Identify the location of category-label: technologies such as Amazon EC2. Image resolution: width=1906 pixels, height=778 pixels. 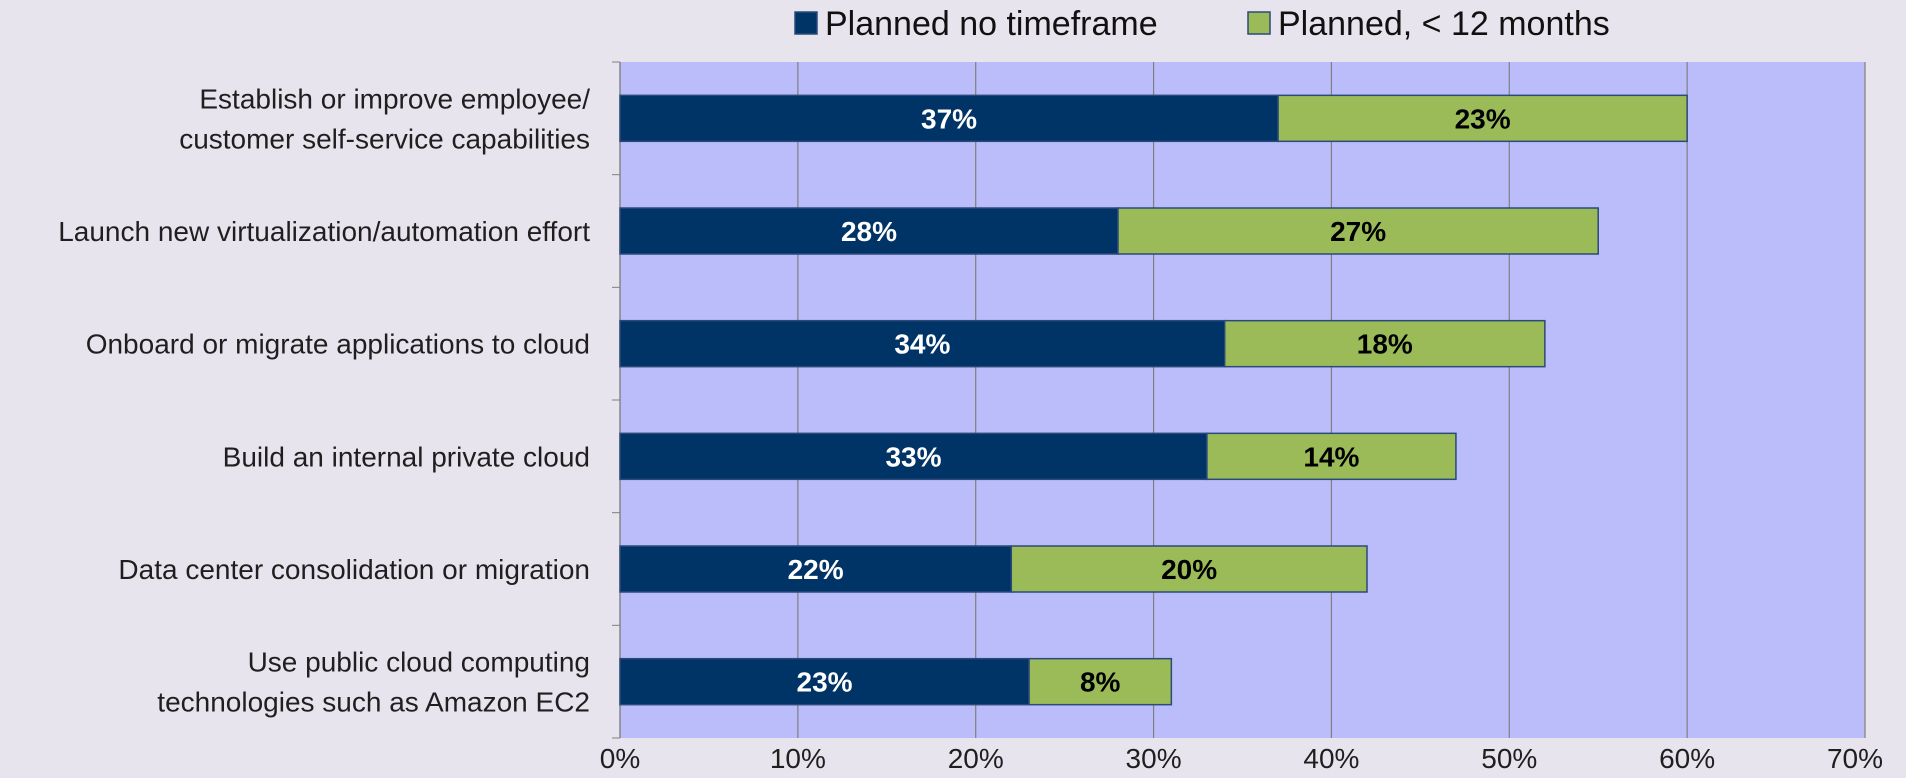
(373, 702).